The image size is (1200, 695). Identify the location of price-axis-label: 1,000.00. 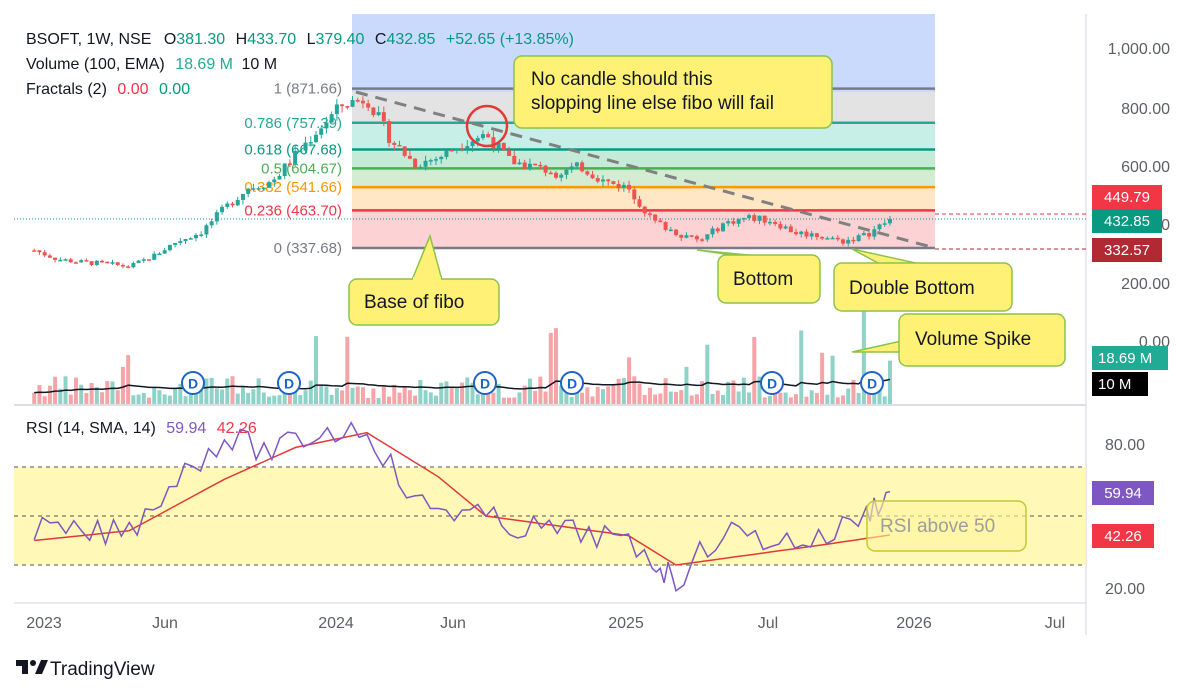
(1139, 49).